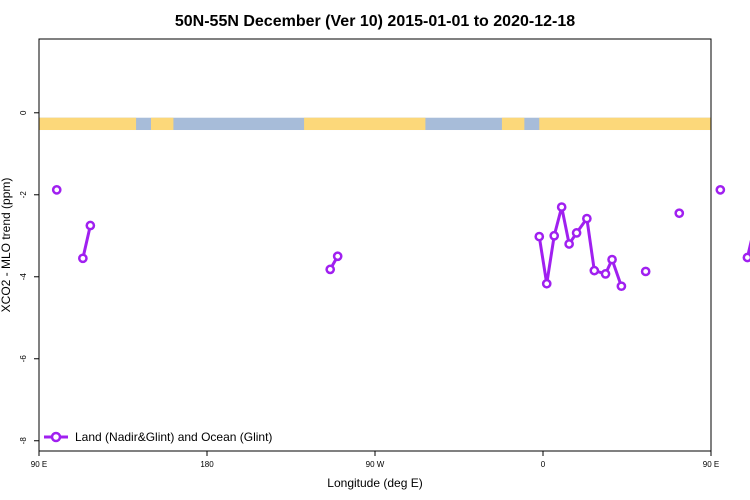  What do you see at coordinates (23, 441) in the screenshot?
I see `y-tick-label: -8` at bounding box center [23, 441].